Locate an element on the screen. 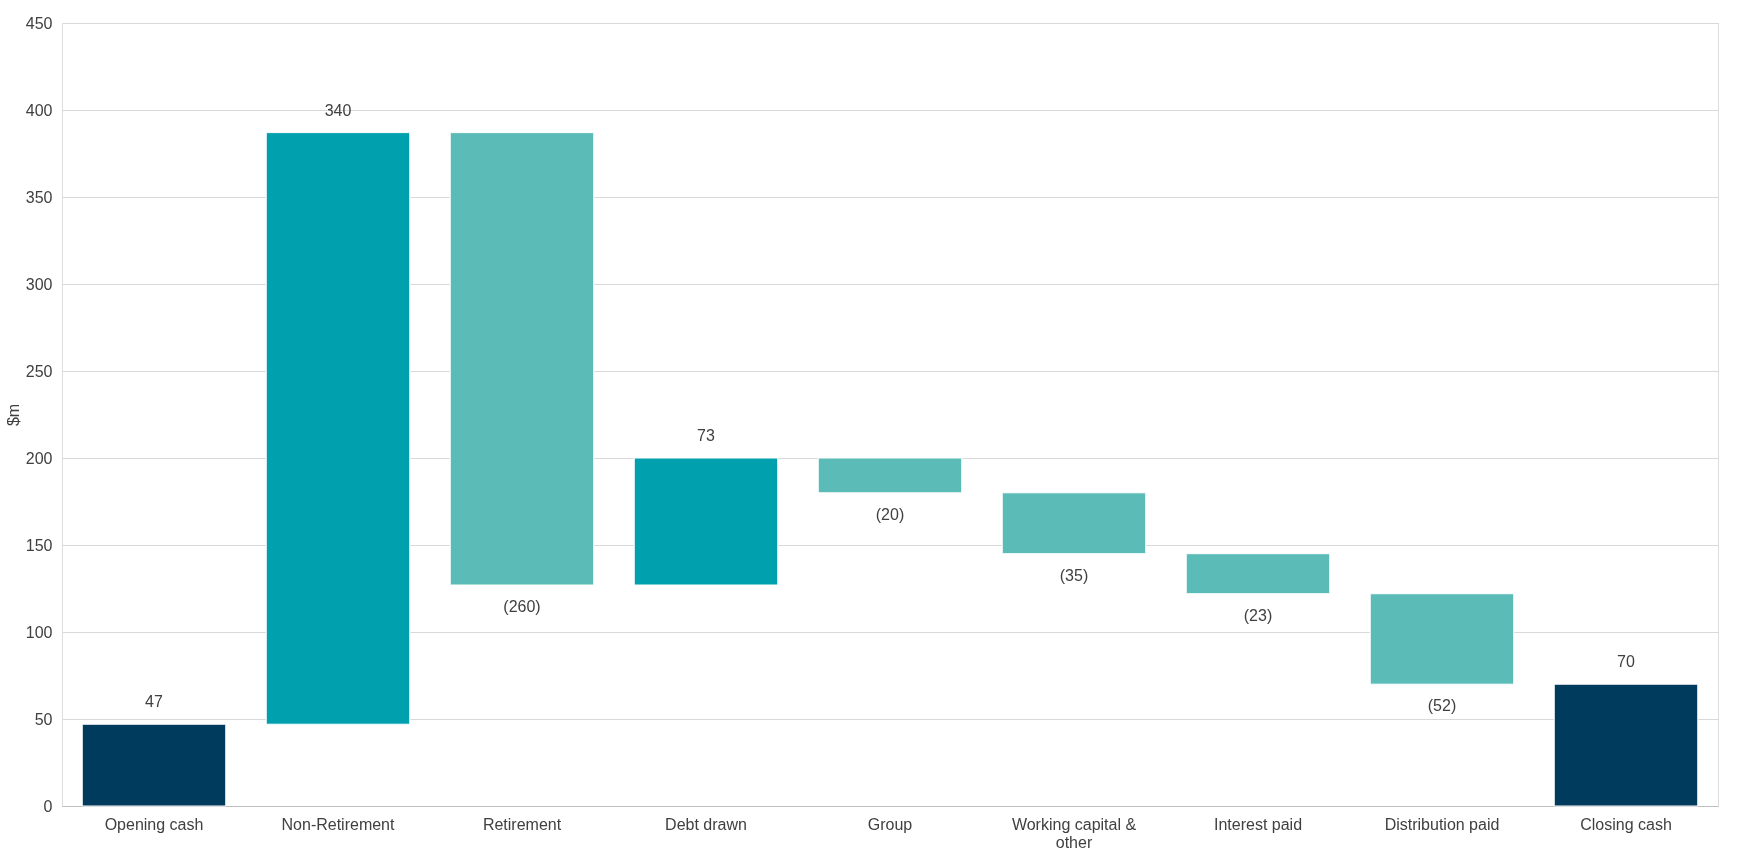 This screenshot has height=865, width=1743. y-tick-label: 300 is located at coordinates (39, 284).